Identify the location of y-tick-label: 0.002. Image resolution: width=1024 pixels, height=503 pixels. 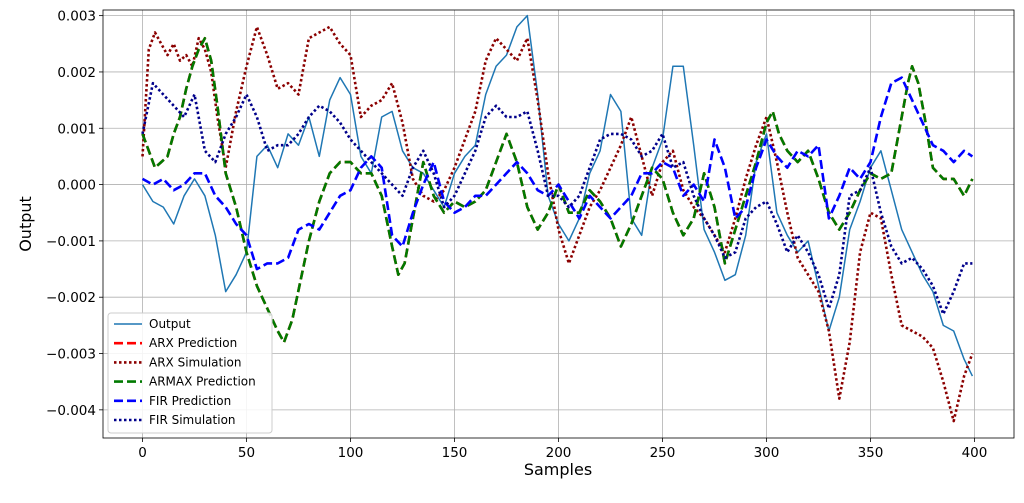
(76, 73).